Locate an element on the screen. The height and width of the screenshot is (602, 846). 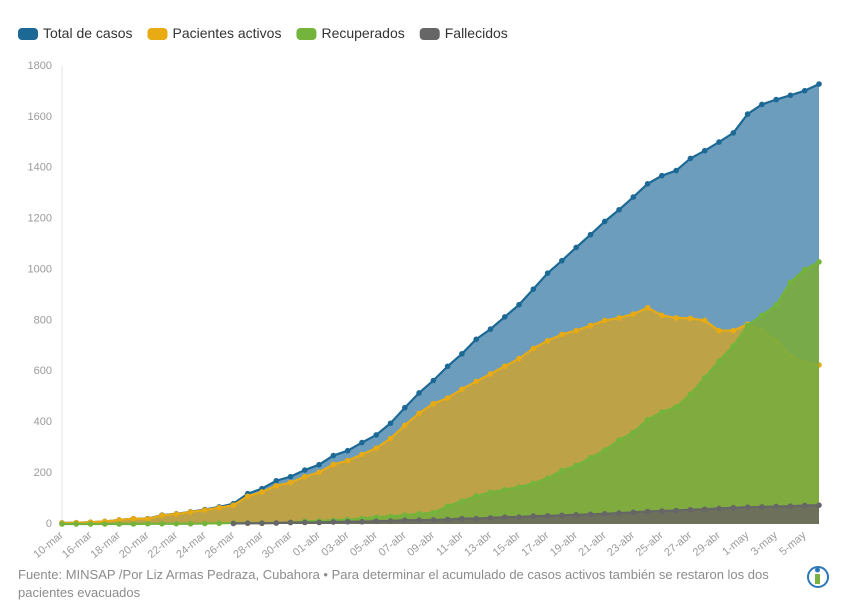
x-tick-label: 28-mar is located at coordinates (248, 545).